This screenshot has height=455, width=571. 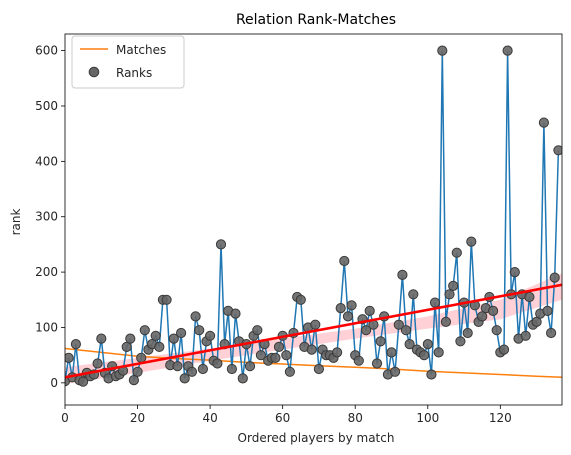 What do you see at coordinates (137, 418) in the screenshot?
I see `x-tick-label-20: 20` at bounding box center [137, 418].